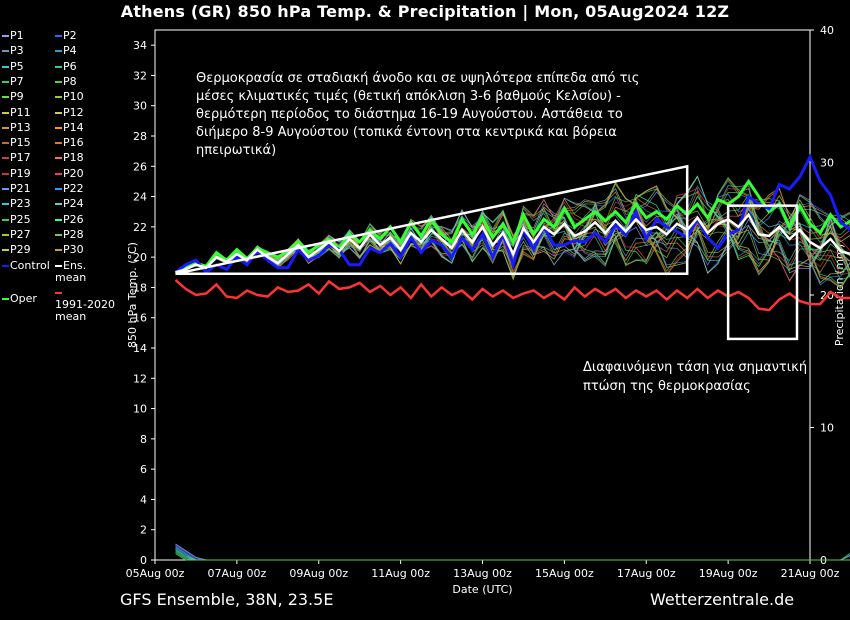  I want to click on legend-item: P25, so click(16, 219).